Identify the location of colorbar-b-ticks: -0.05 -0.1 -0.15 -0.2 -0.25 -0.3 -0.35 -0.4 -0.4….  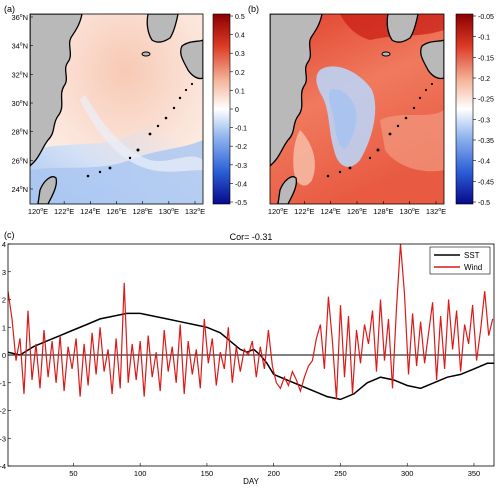
(483, 110).